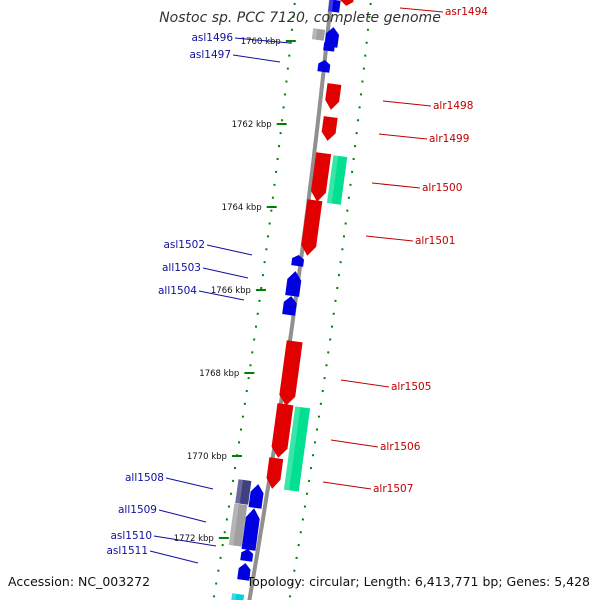  I want to click on gene-label-asl1511: asl1511, so click(127, 551).